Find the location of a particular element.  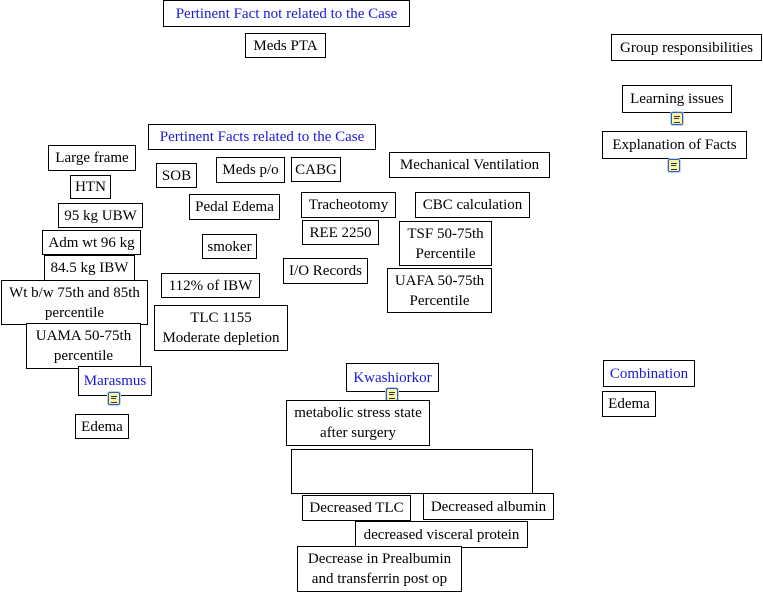

node-large-frame: Large frame is located at coordinates (92, 158).